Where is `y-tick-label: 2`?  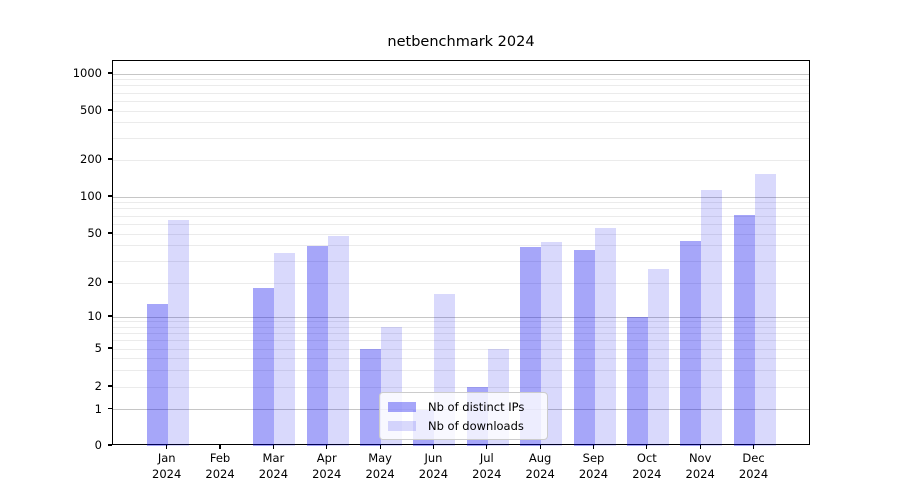
y-tick-label: 2 is located at coordinates (98, 386).